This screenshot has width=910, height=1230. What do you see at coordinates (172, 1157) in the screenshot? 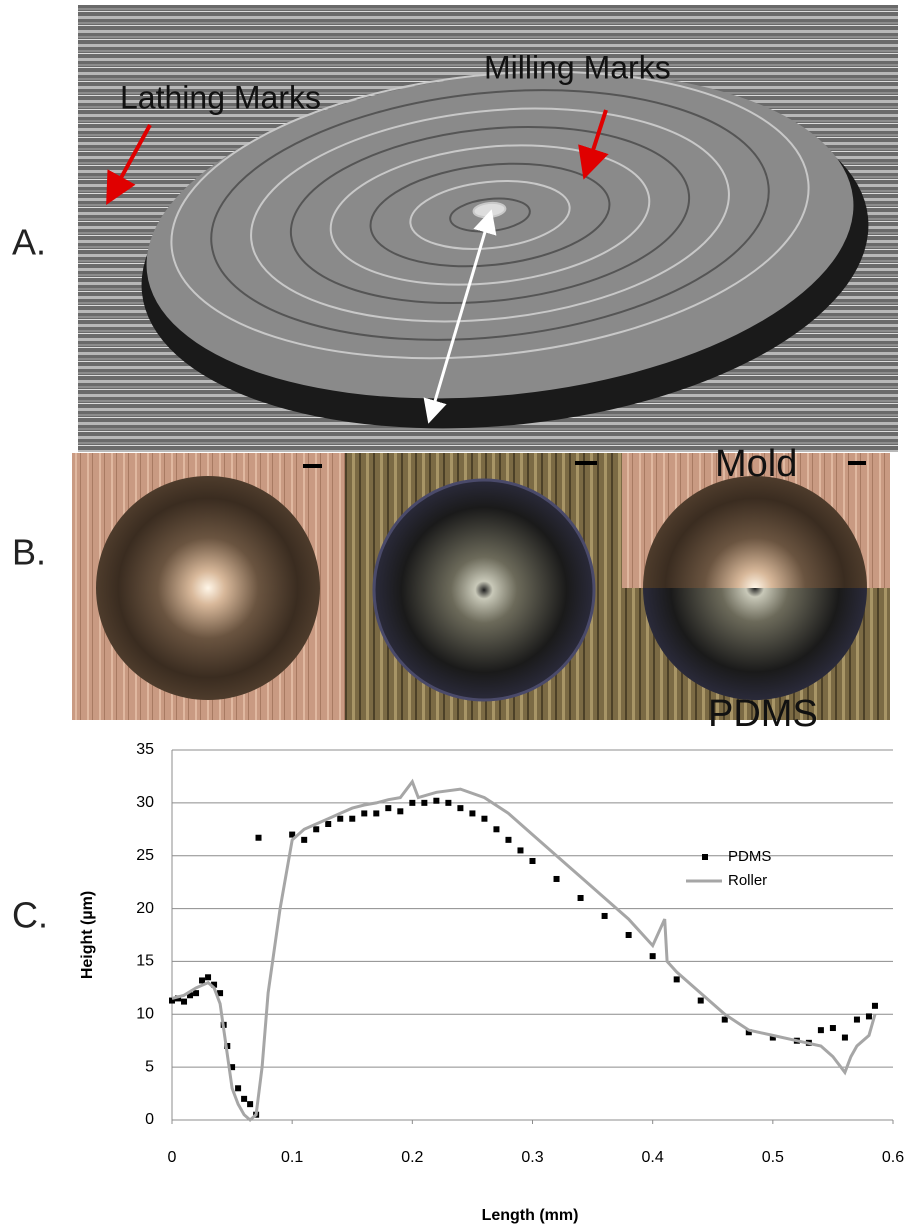
I see `x-tick-label: 0` at bounding box center [172, 1157].